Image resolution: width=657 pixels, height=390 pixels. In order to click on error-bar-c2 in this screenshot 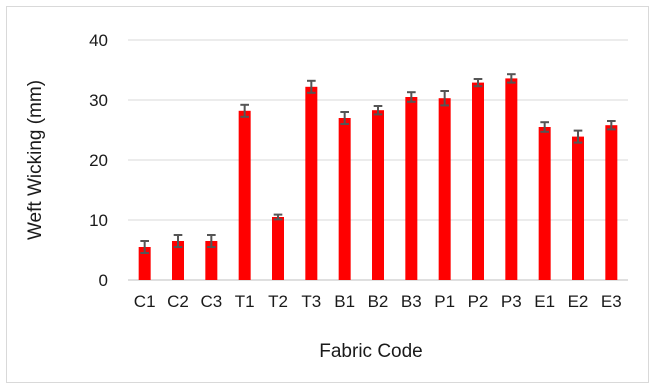, I will do `click(178, 241)`.